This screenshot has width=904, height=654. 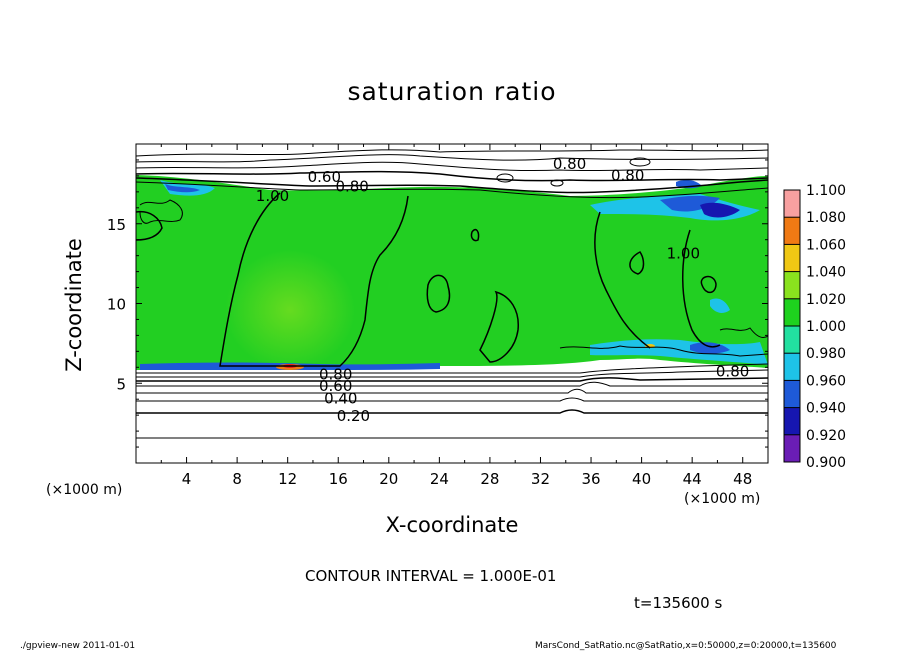 What do you see at coordinates (290, 310) in the screenshot?
I see `supersaturated-core` at bounding box center [290, 310].